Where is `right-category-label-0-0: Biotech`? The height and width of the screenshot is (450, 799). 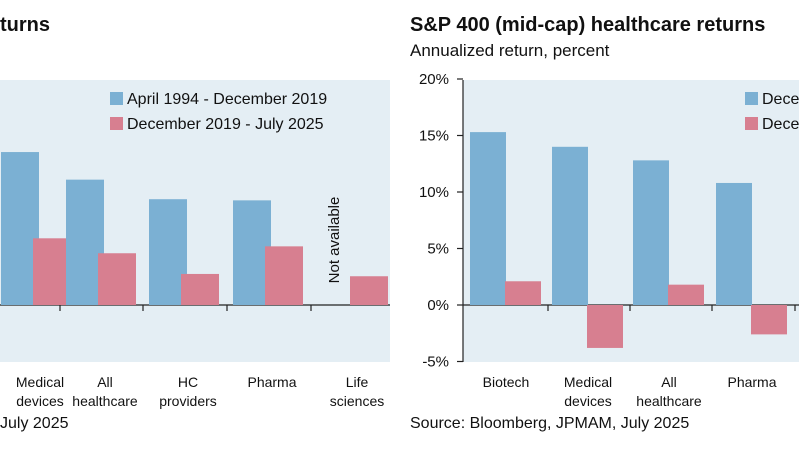 right-category-label-0-0: Biotech is located at coordinates (506, 382).